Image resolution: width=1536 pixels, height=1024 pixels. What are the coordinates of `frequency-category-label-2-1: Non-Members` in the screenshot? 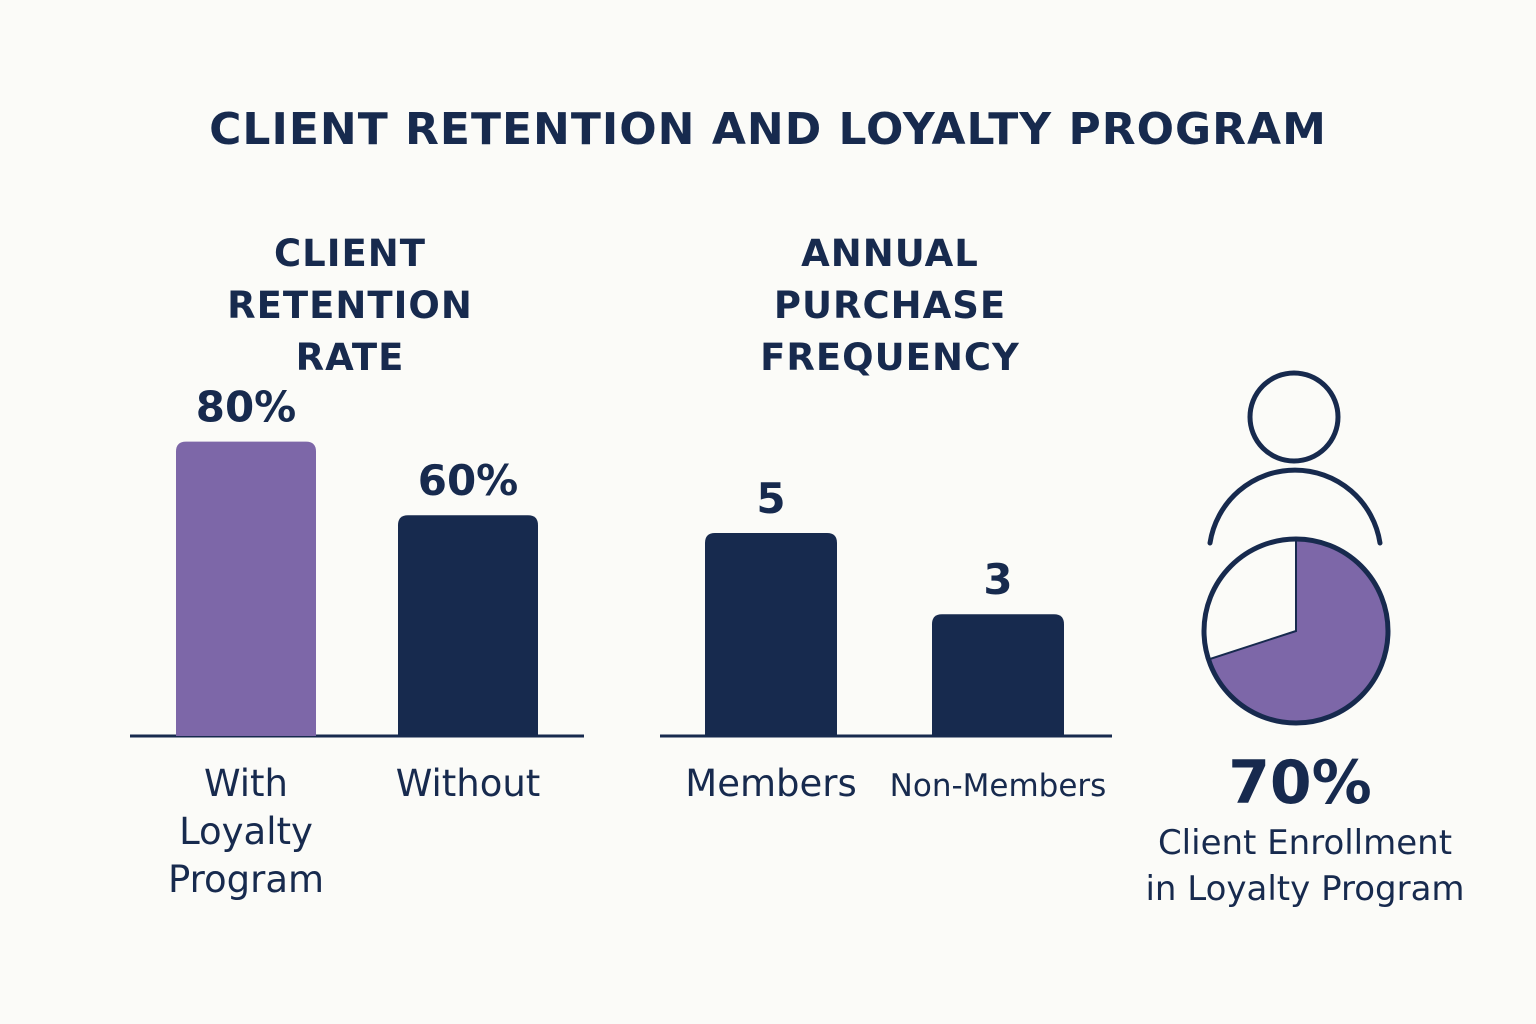 It's located at (998, 786).